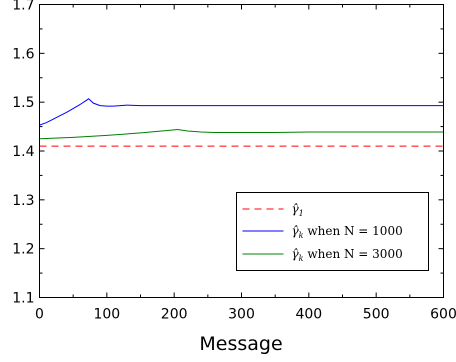 The height and width of the screenshot is (362, 456). I want to click on legend-label-3: γ̂k when N = 3000, so click(347, 255).